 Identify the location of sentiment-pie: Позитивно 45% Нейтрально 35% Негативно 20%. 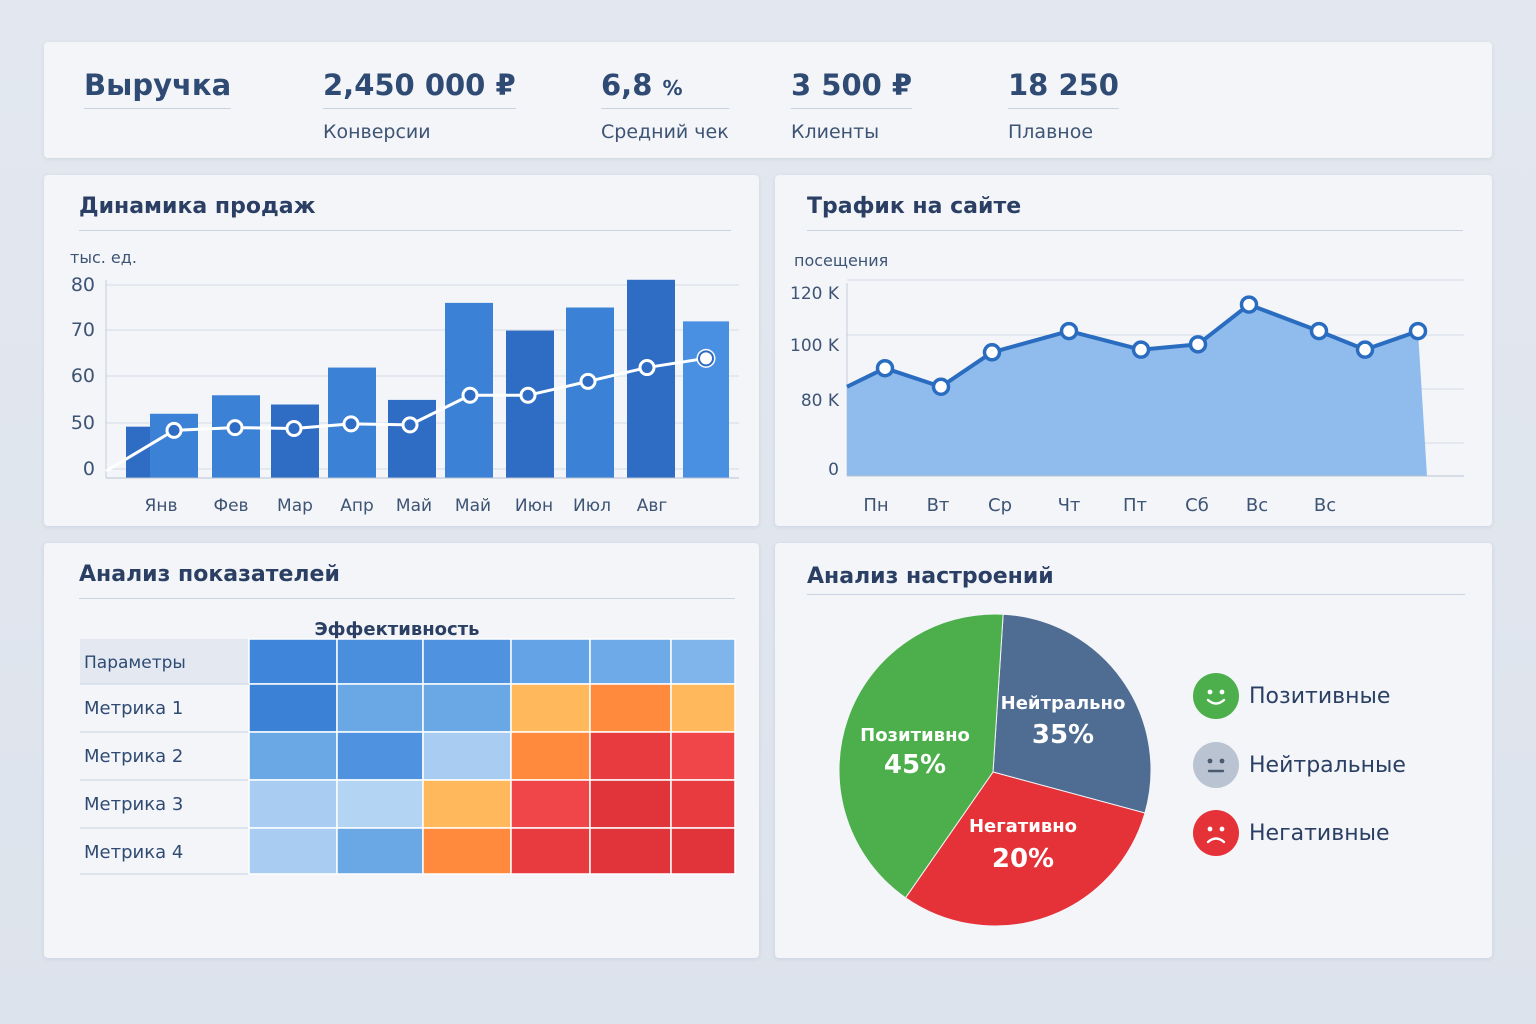
(995, 770).